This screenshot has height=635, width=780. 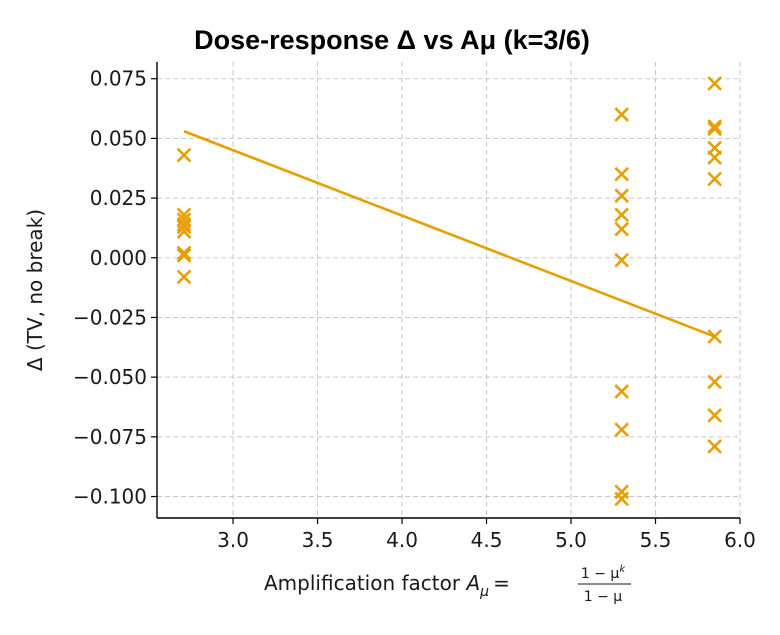 I want to click on x-axis-label-symbol: A, so click(x=472, y=583).